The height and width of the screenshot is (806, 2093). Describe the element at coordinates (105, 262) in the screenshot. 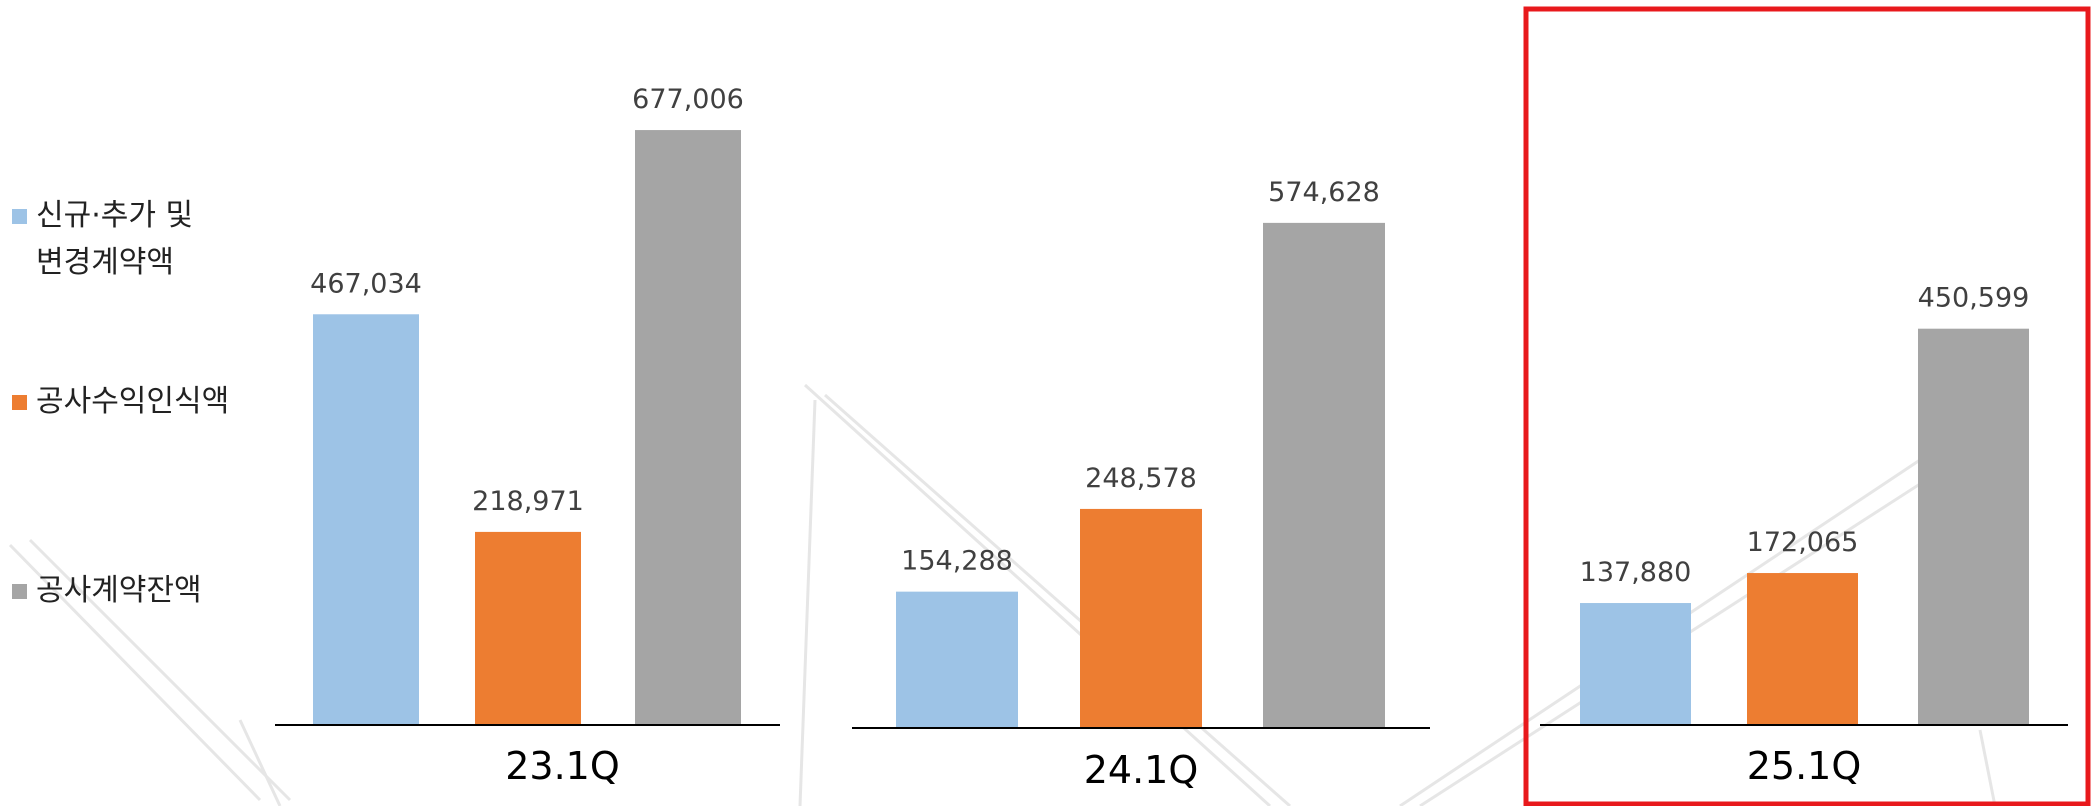

I see `legend-label-1-line-2: 변경계약액` at that location.